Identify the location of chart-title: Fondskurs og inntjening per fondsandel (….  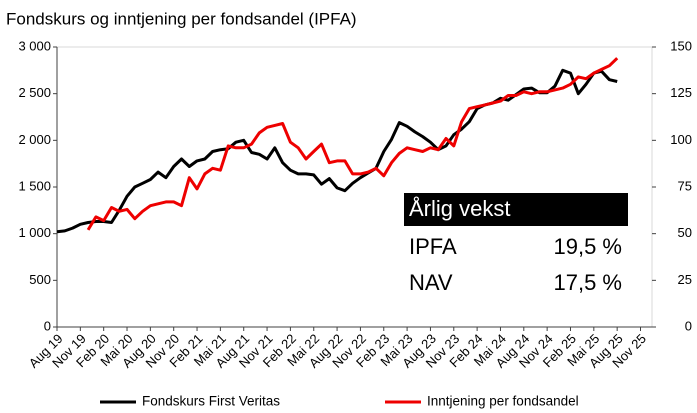
(181, 18).